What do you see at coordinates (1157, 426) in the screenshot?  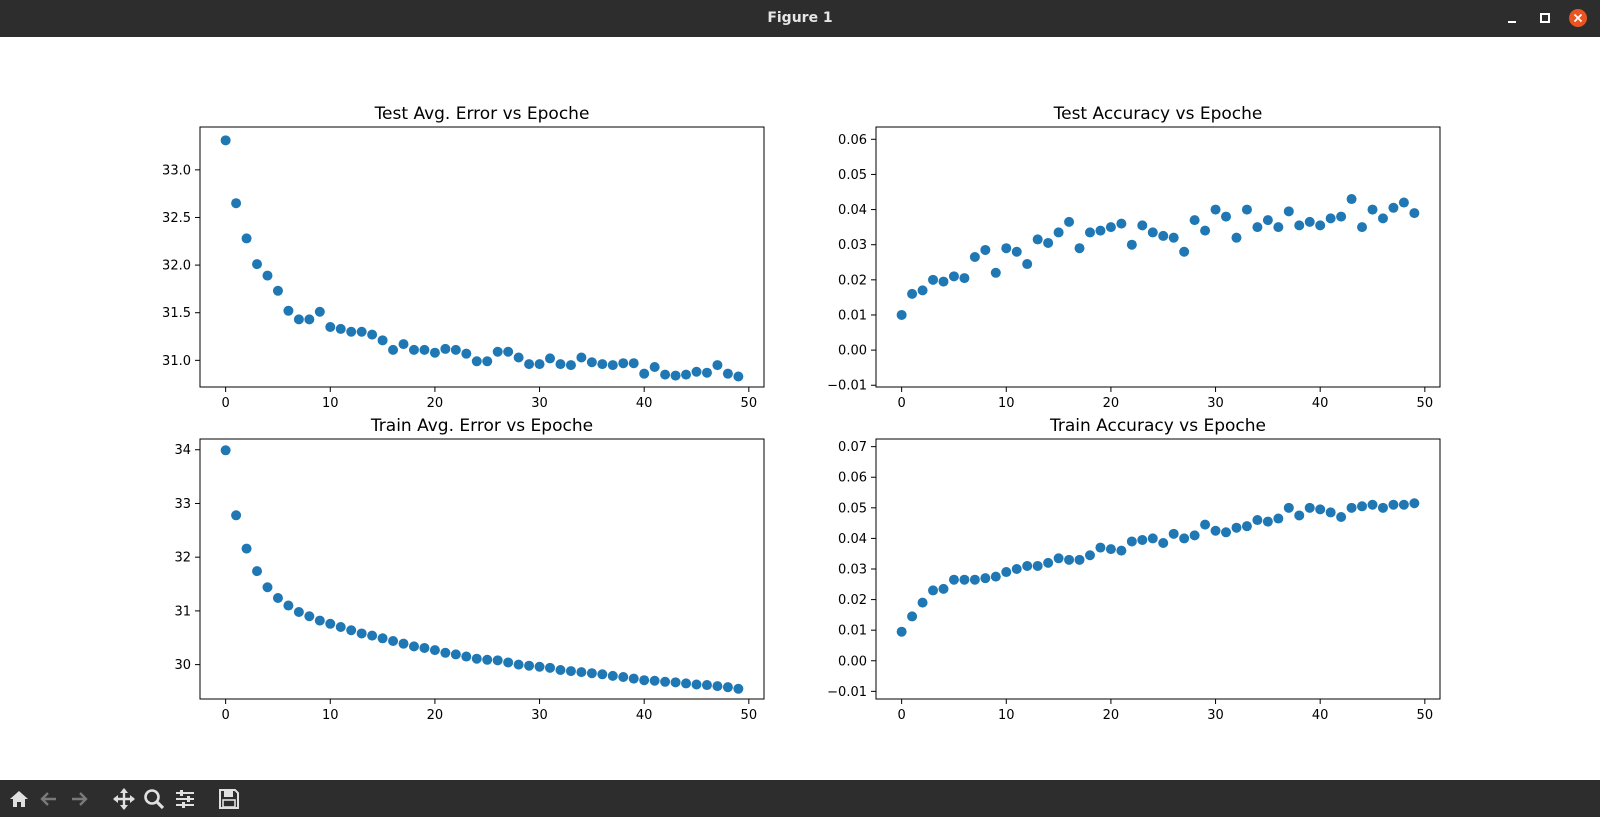 I see `subplot-title: Train Accuracy vs Epoche` at bounding box center [1157, 426].